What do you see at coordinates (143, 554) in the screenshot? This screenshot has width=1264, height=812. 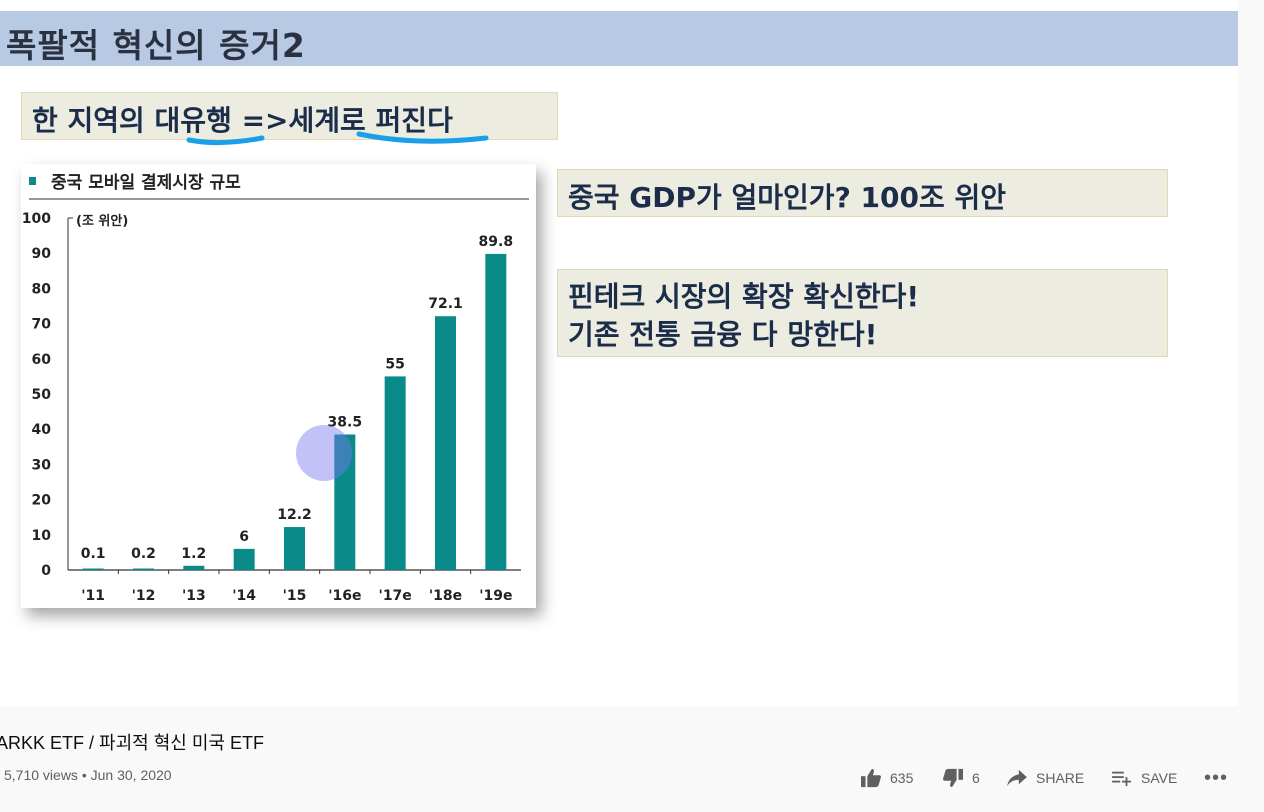 I see `bar-value-label: 0.2` at bounding box center [143, 554].